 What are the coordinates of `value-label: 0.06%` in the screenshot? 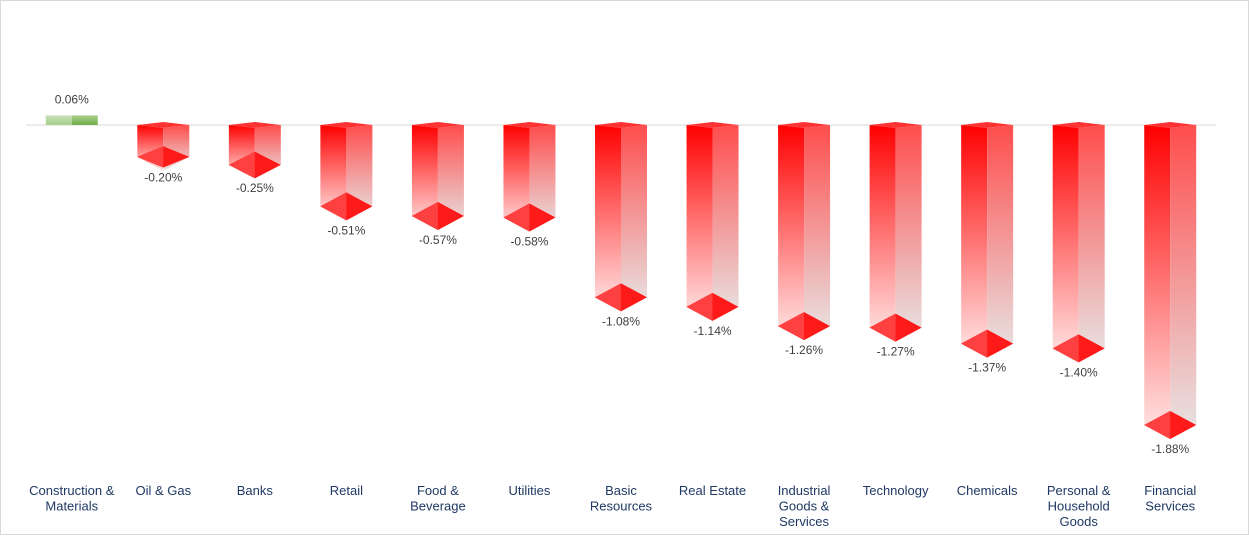 It's located at (72, 99).